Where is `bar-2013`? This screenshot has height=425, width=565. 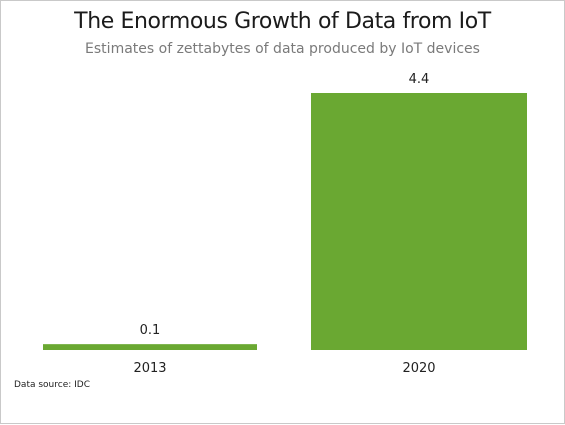 bar-2013 is located at coordinates (150, 347).